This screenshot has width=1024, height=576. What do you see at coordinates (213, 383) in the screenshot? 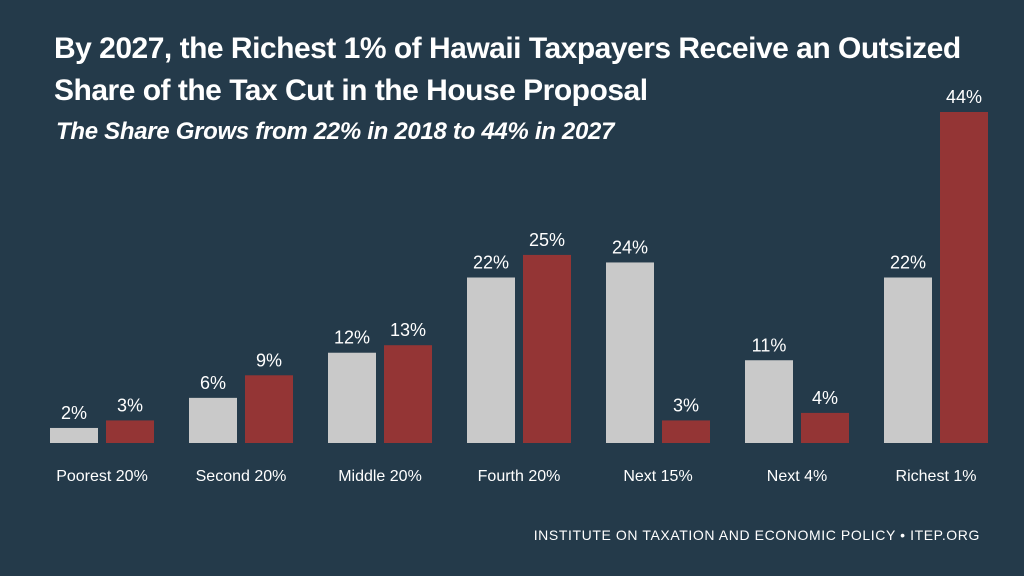
I see `data-label-series-1-1: 6%` at bounding box center [213, 383].